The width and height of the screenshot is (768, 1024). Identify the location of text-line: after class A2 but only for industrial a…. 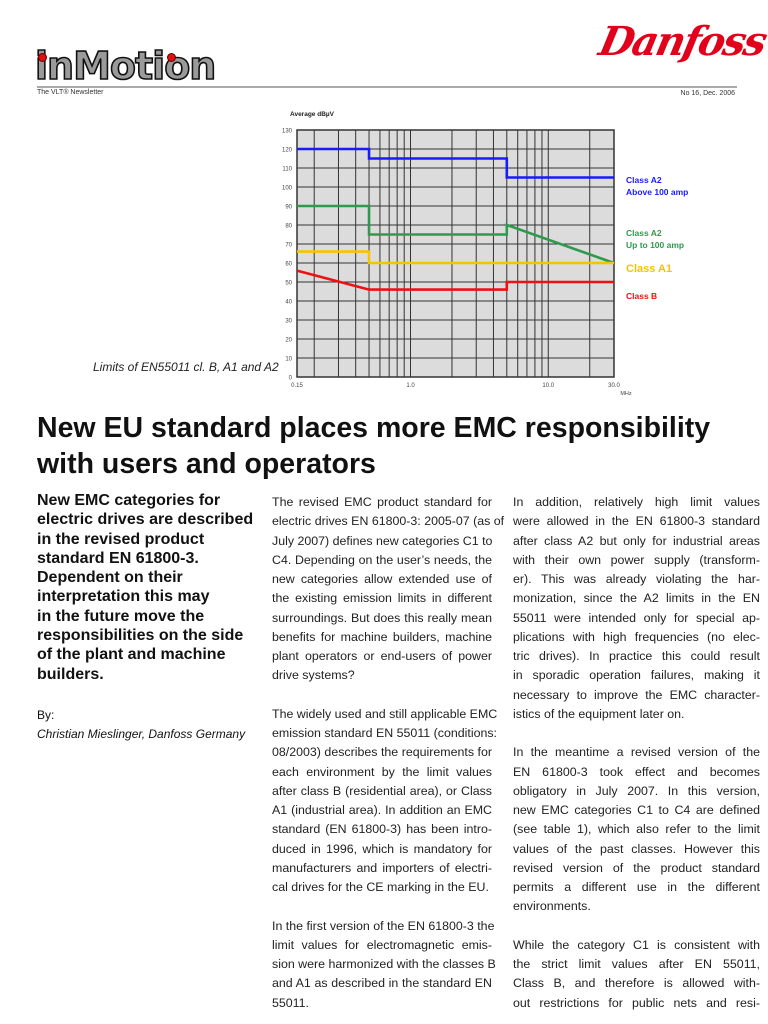
(636, 540).